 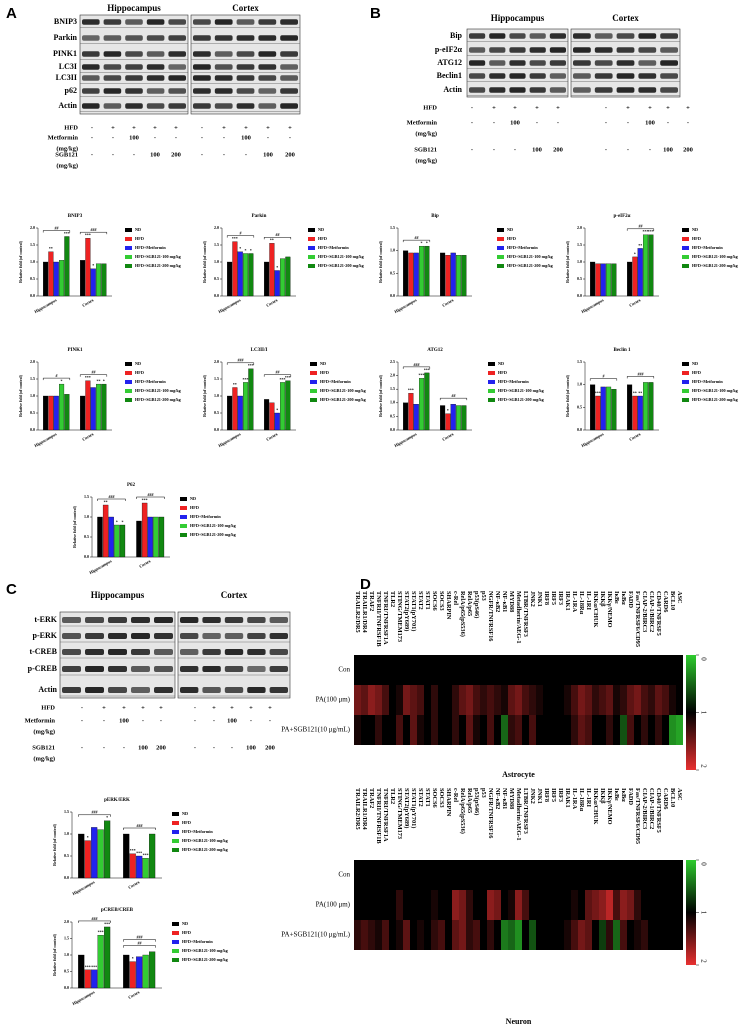 What do you see at coordinates (66, 855) in the screenshot?
I see `y-tick-label: 0.5` at bounding box center [66, 855].